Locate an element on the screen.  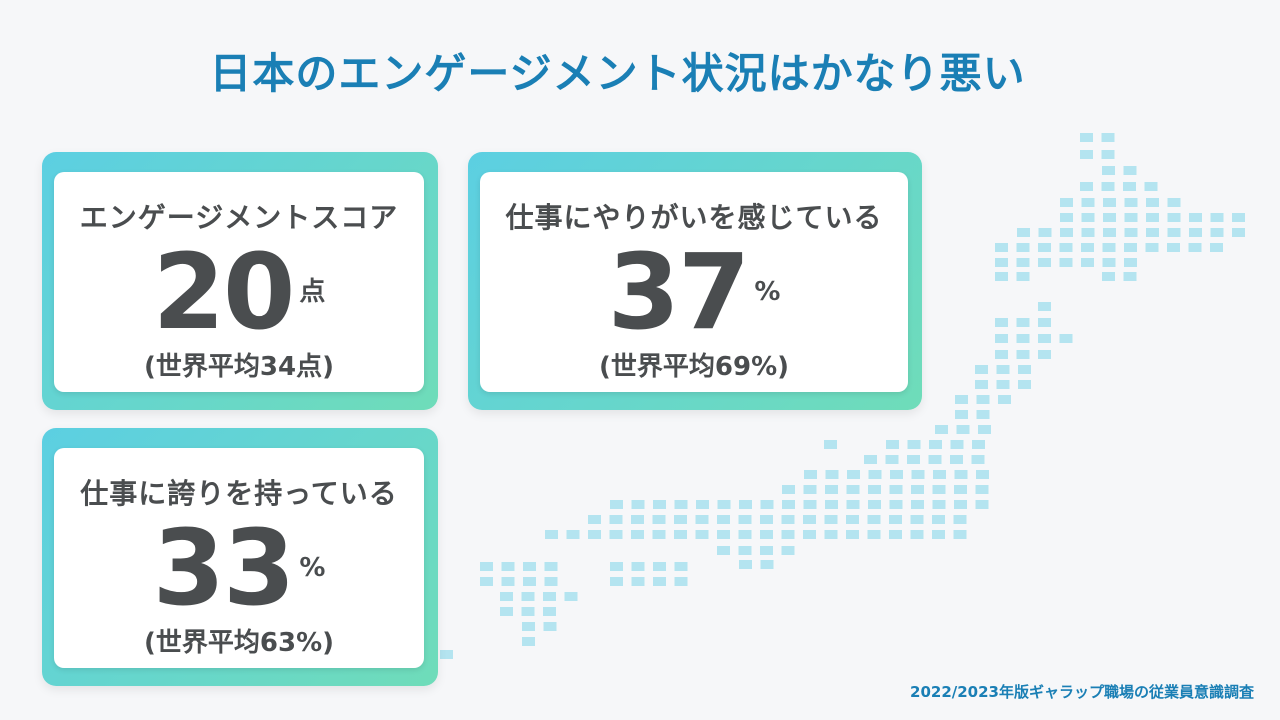
page-title: 日本のエンゲージメント状況はかなり悪い is located at coordinates (617, 73).